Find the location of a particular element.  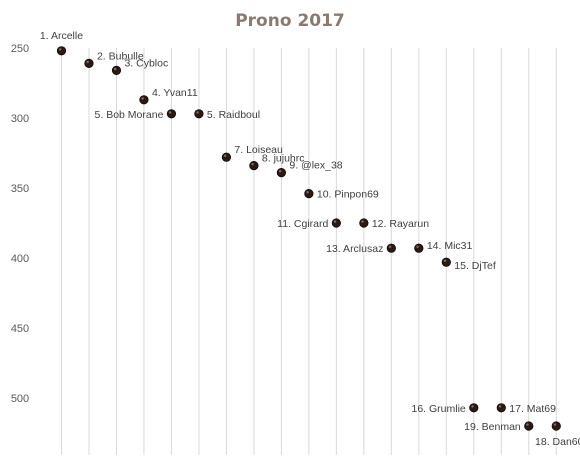

point-label: 8. jujuhrc is located at coordinates (283, 159).